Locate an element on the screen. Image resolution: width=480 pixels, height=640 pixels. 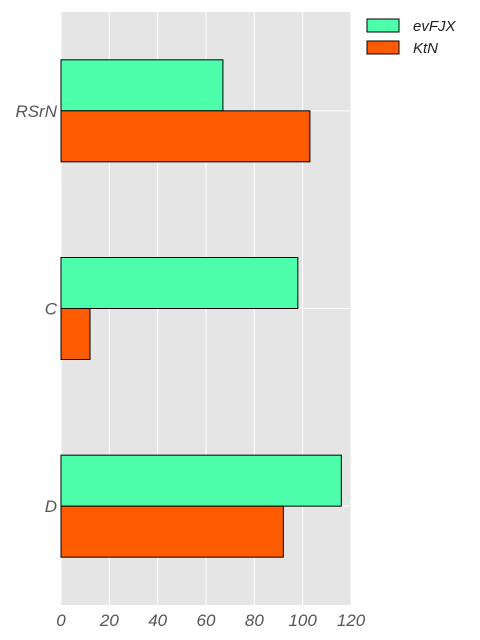
y-tick-label: C is located at coordinates (51, 309).